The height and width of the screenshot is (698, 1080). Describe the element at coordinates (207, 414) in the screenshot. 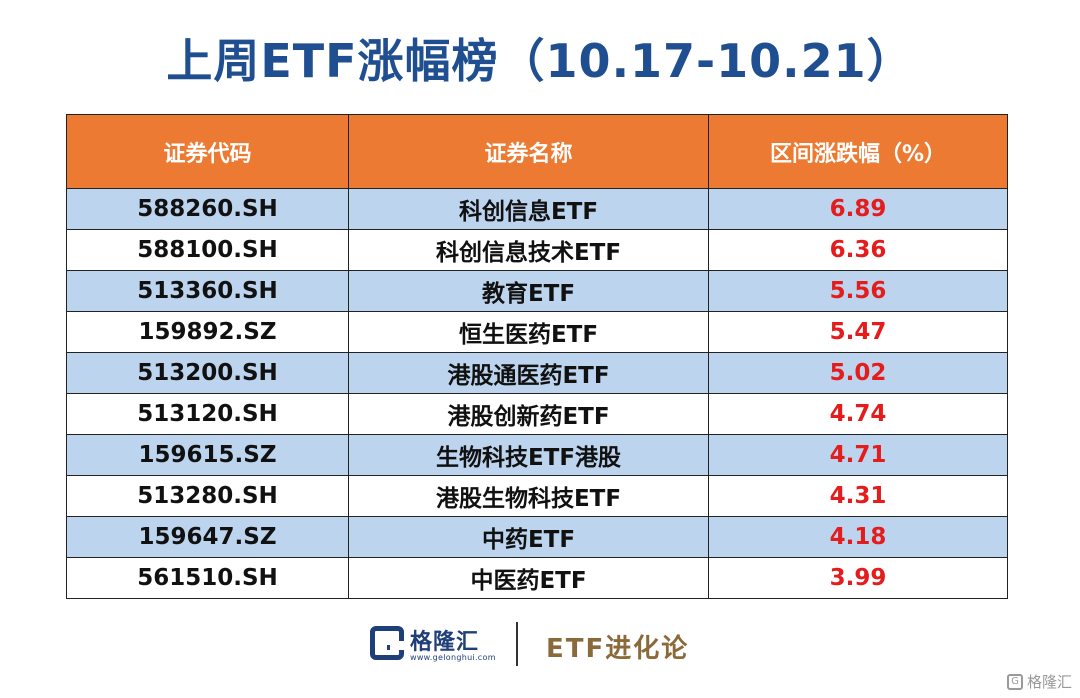

I see `cell-code: 513120.SH` at that location.